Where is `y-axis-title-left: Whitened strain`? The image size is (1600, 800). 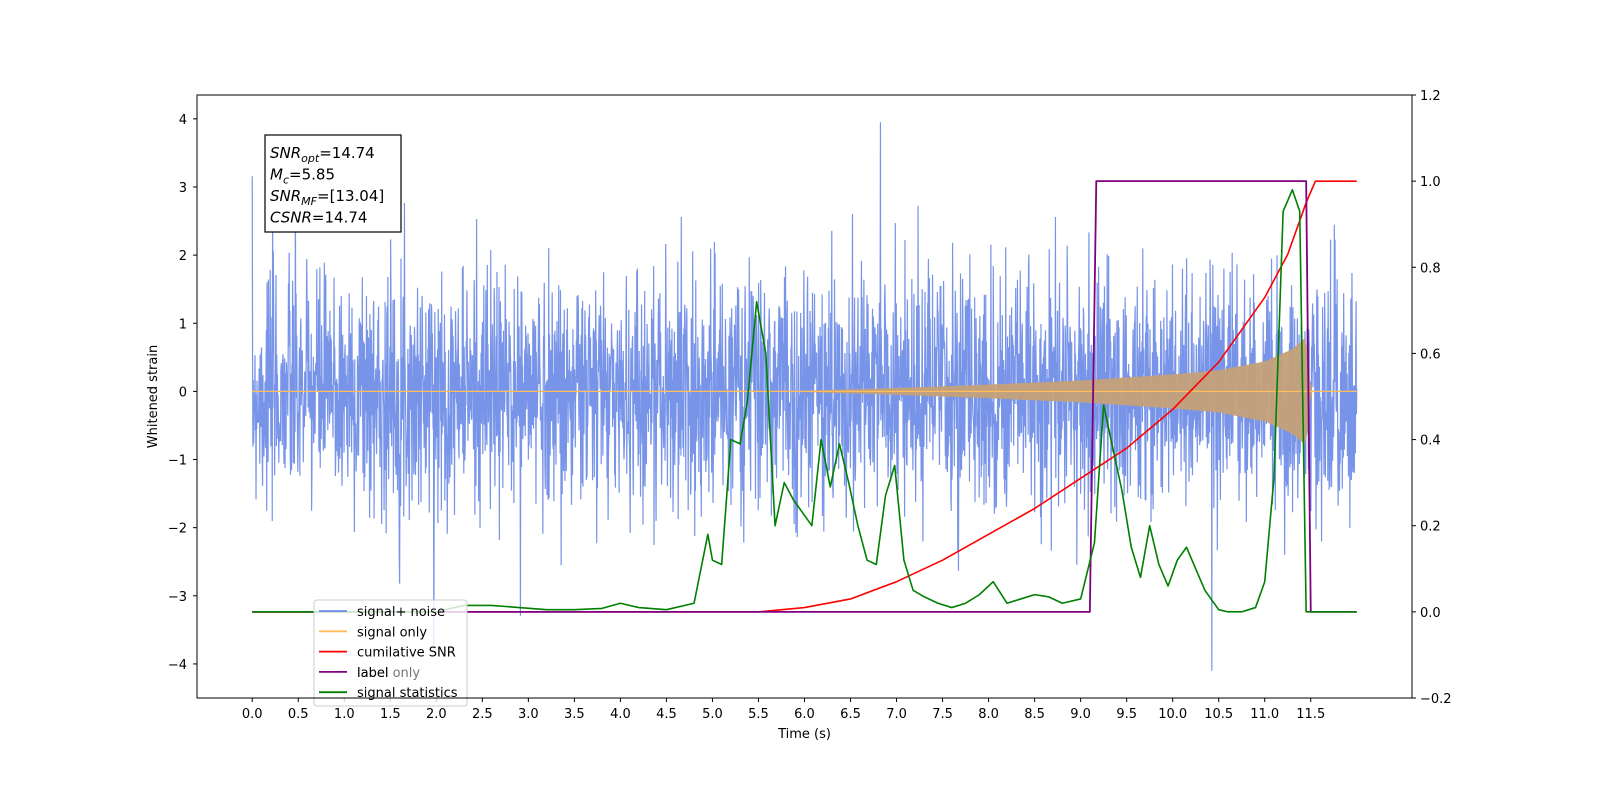
y-axis-title-left: Whitened strain is located at coordinates (153, 396).